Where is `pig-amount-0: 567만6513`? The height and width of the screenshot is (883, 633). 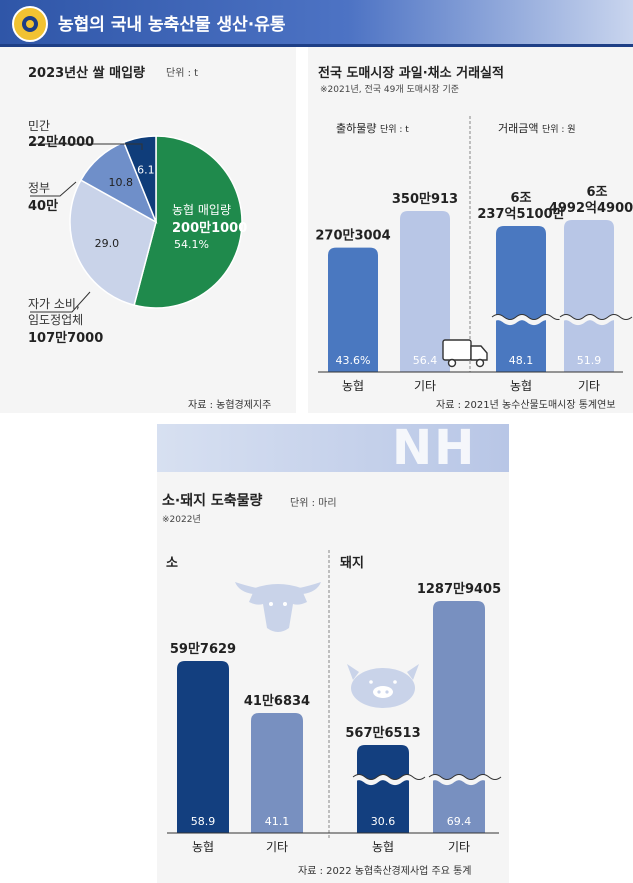 pig-amount-0: 567만6513 is located at coordinates (382, 733).